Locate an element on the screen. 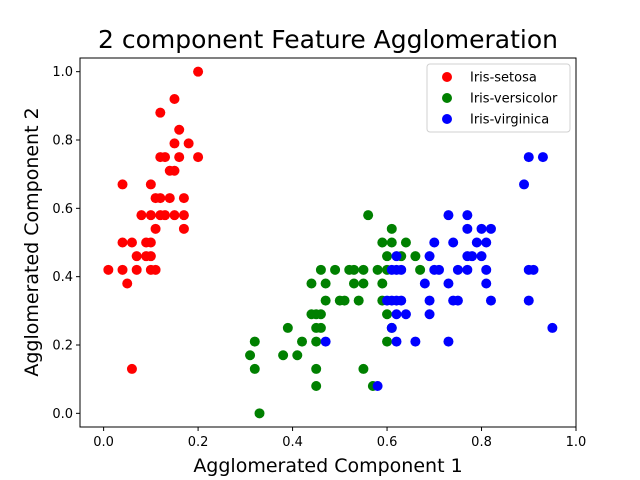 The height and width of the screenshot is (480, 640). y-axis: 0.0 0.2 0.4 0.6 0.8 1.0 is located at coordinates (66, 243).